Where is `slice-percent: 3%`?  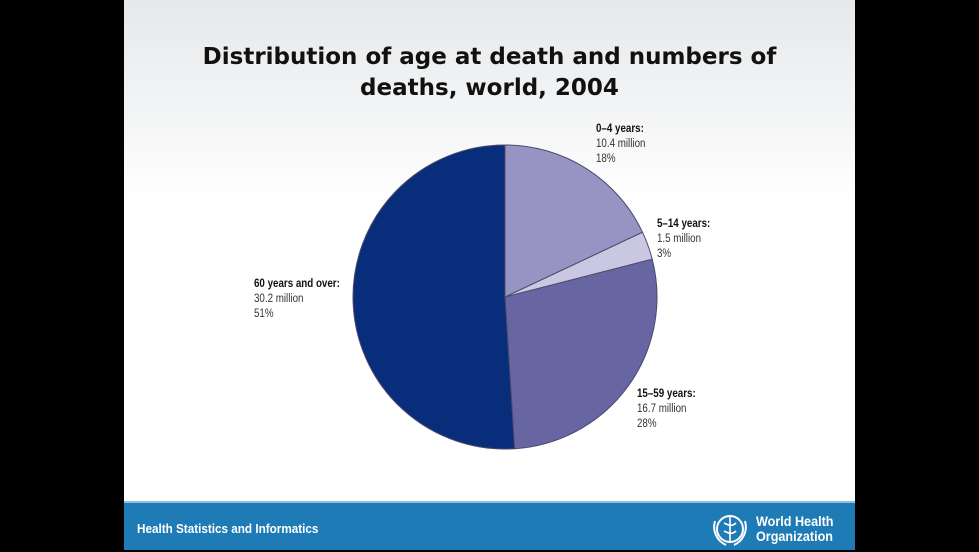 slice-percent: 3% is located at coordinates (664, 254).